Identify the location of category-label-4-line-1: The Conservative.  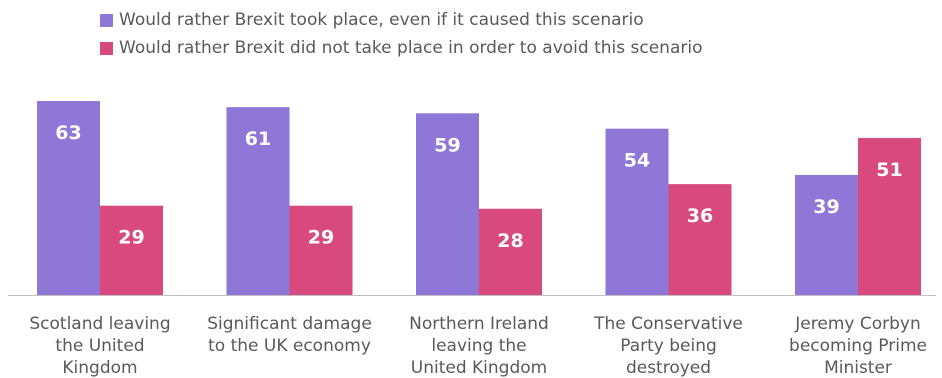
(668, 324).